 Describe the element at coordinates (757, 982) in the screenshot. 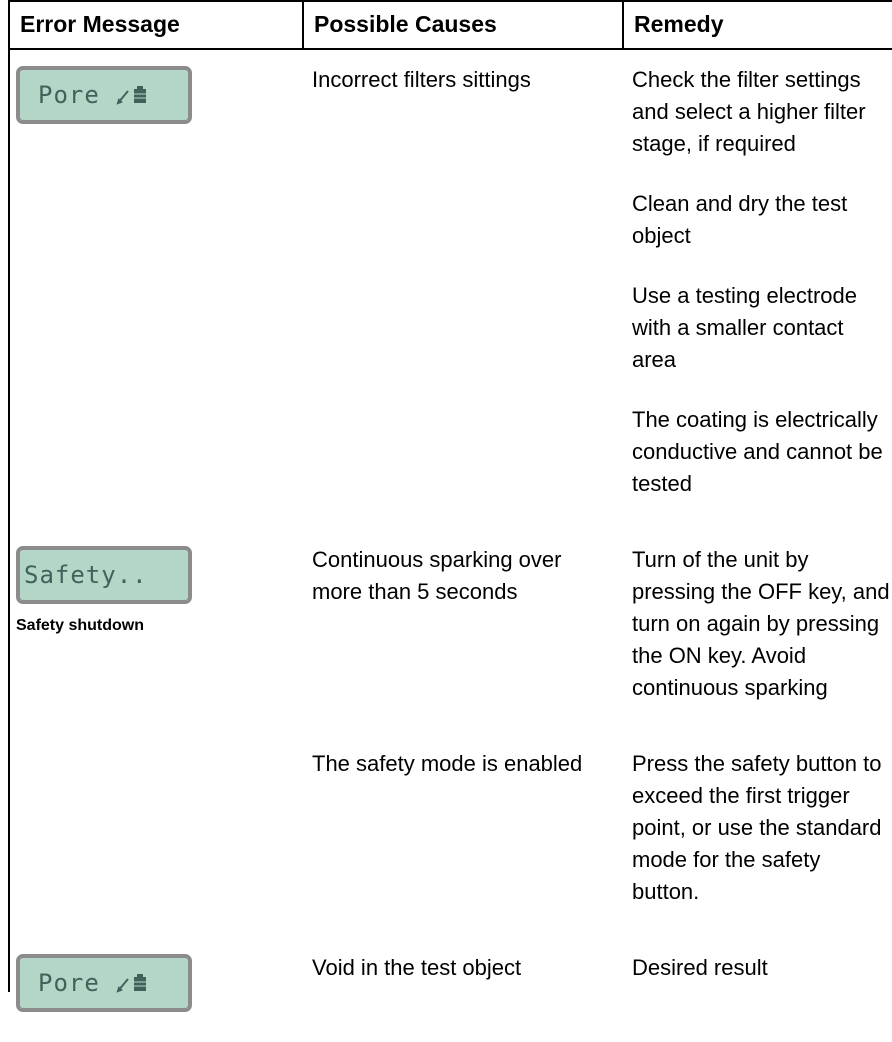

I see `remedy-cell: Desired result` at that location.